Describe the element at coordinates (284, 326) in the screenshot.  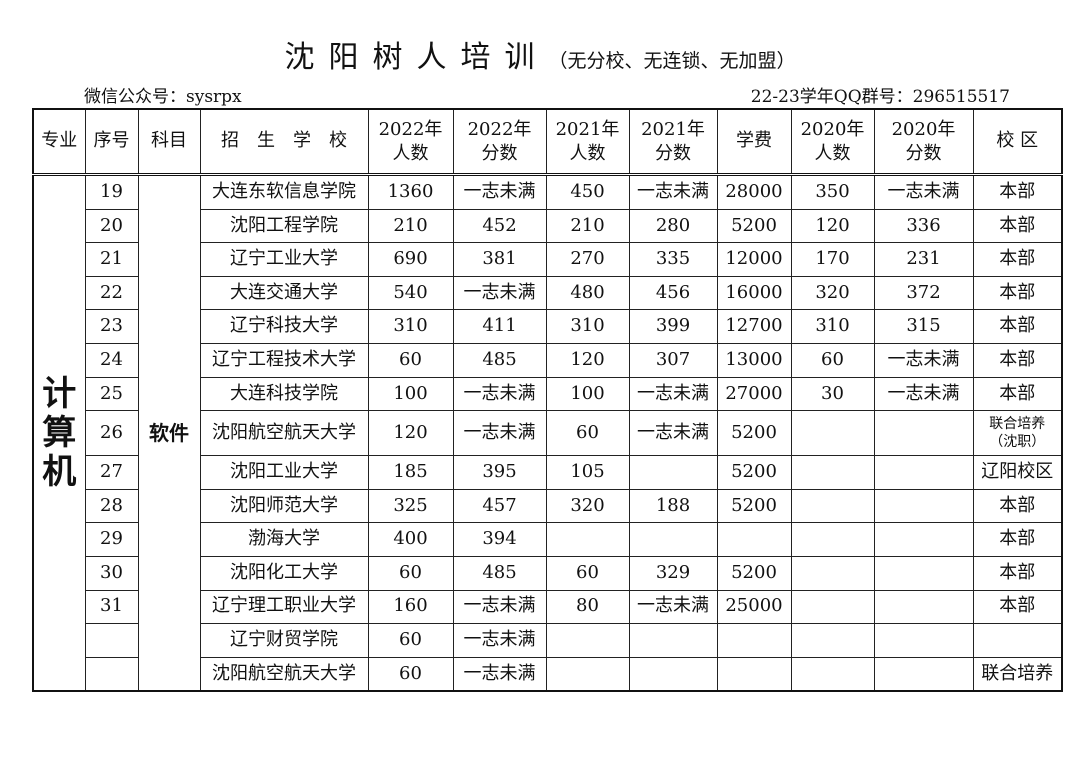
I see `table-cell: 辽宁科技大学` at that location.